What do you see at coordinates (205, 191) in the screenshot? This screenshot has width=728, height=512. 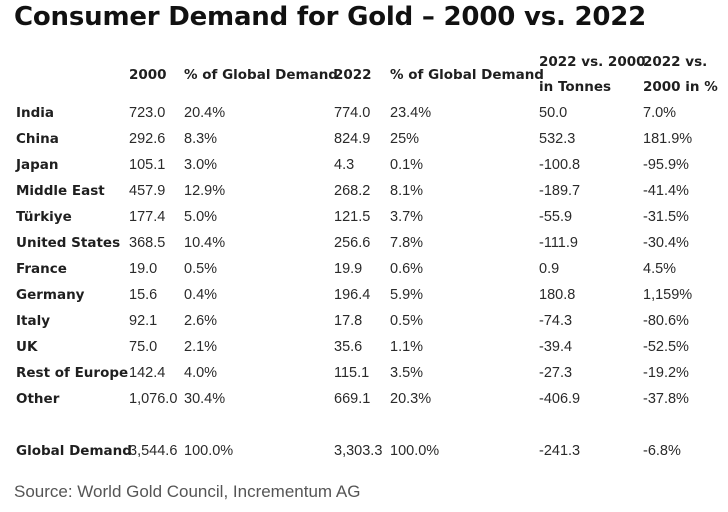 I see `pct-2000: 12.9%` at bounding box center [205, 191].